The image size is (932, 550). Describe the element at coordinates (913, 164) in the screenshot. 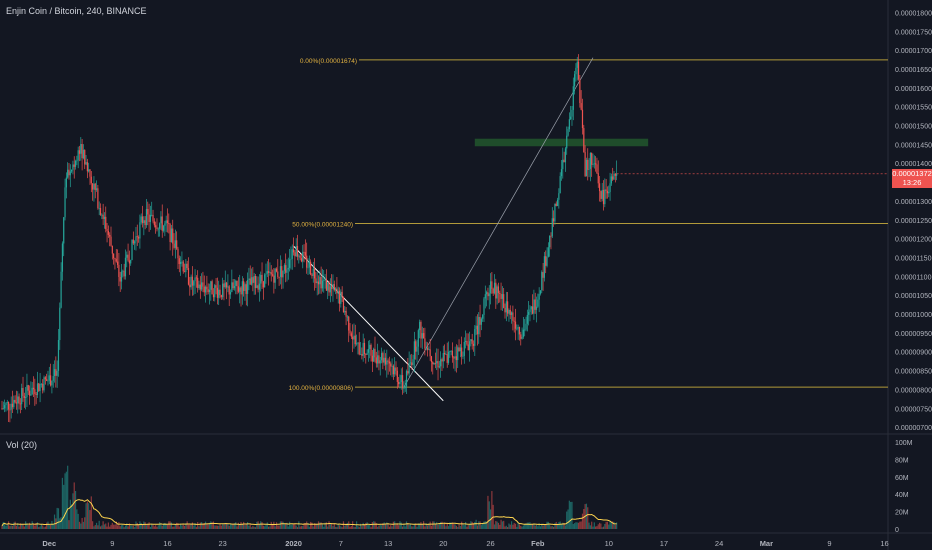

I see `y-tick-label: 0.00001400` at that location.